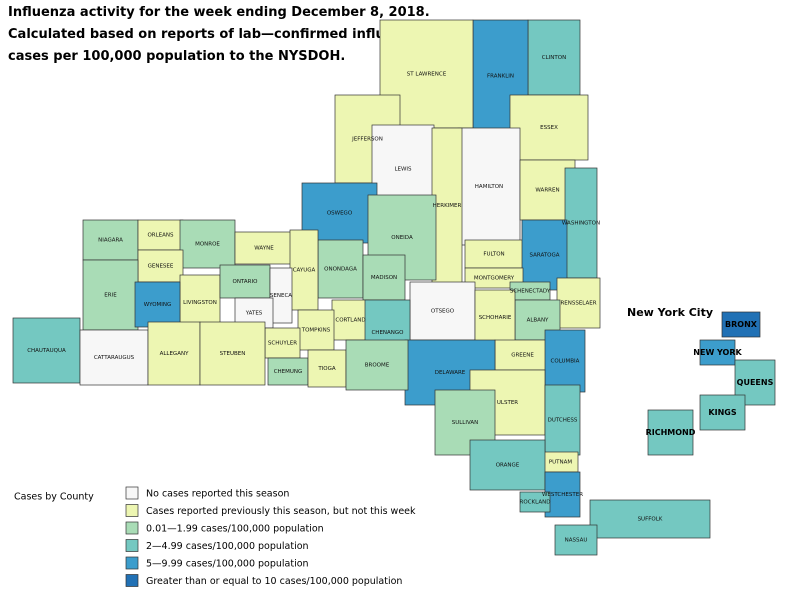 This screenshot has width=800, height=600. Describe the element at coordinates (500, 77) in the screenshot. I see `county-label: FRANKLIN` at that location.